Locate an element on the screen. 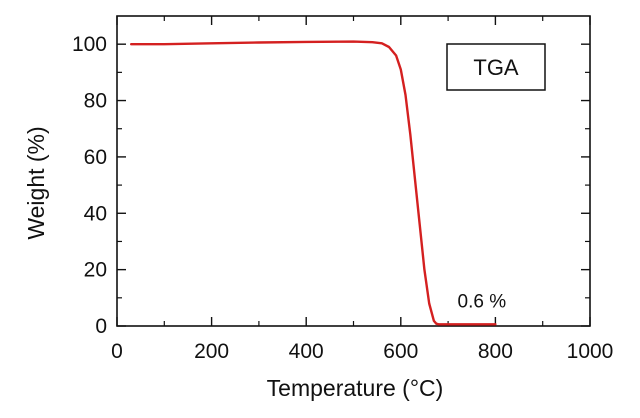 This screenshot has height=418, width=640. x-axis-label: Temperature (°C) is located at coordinates (355, 388).